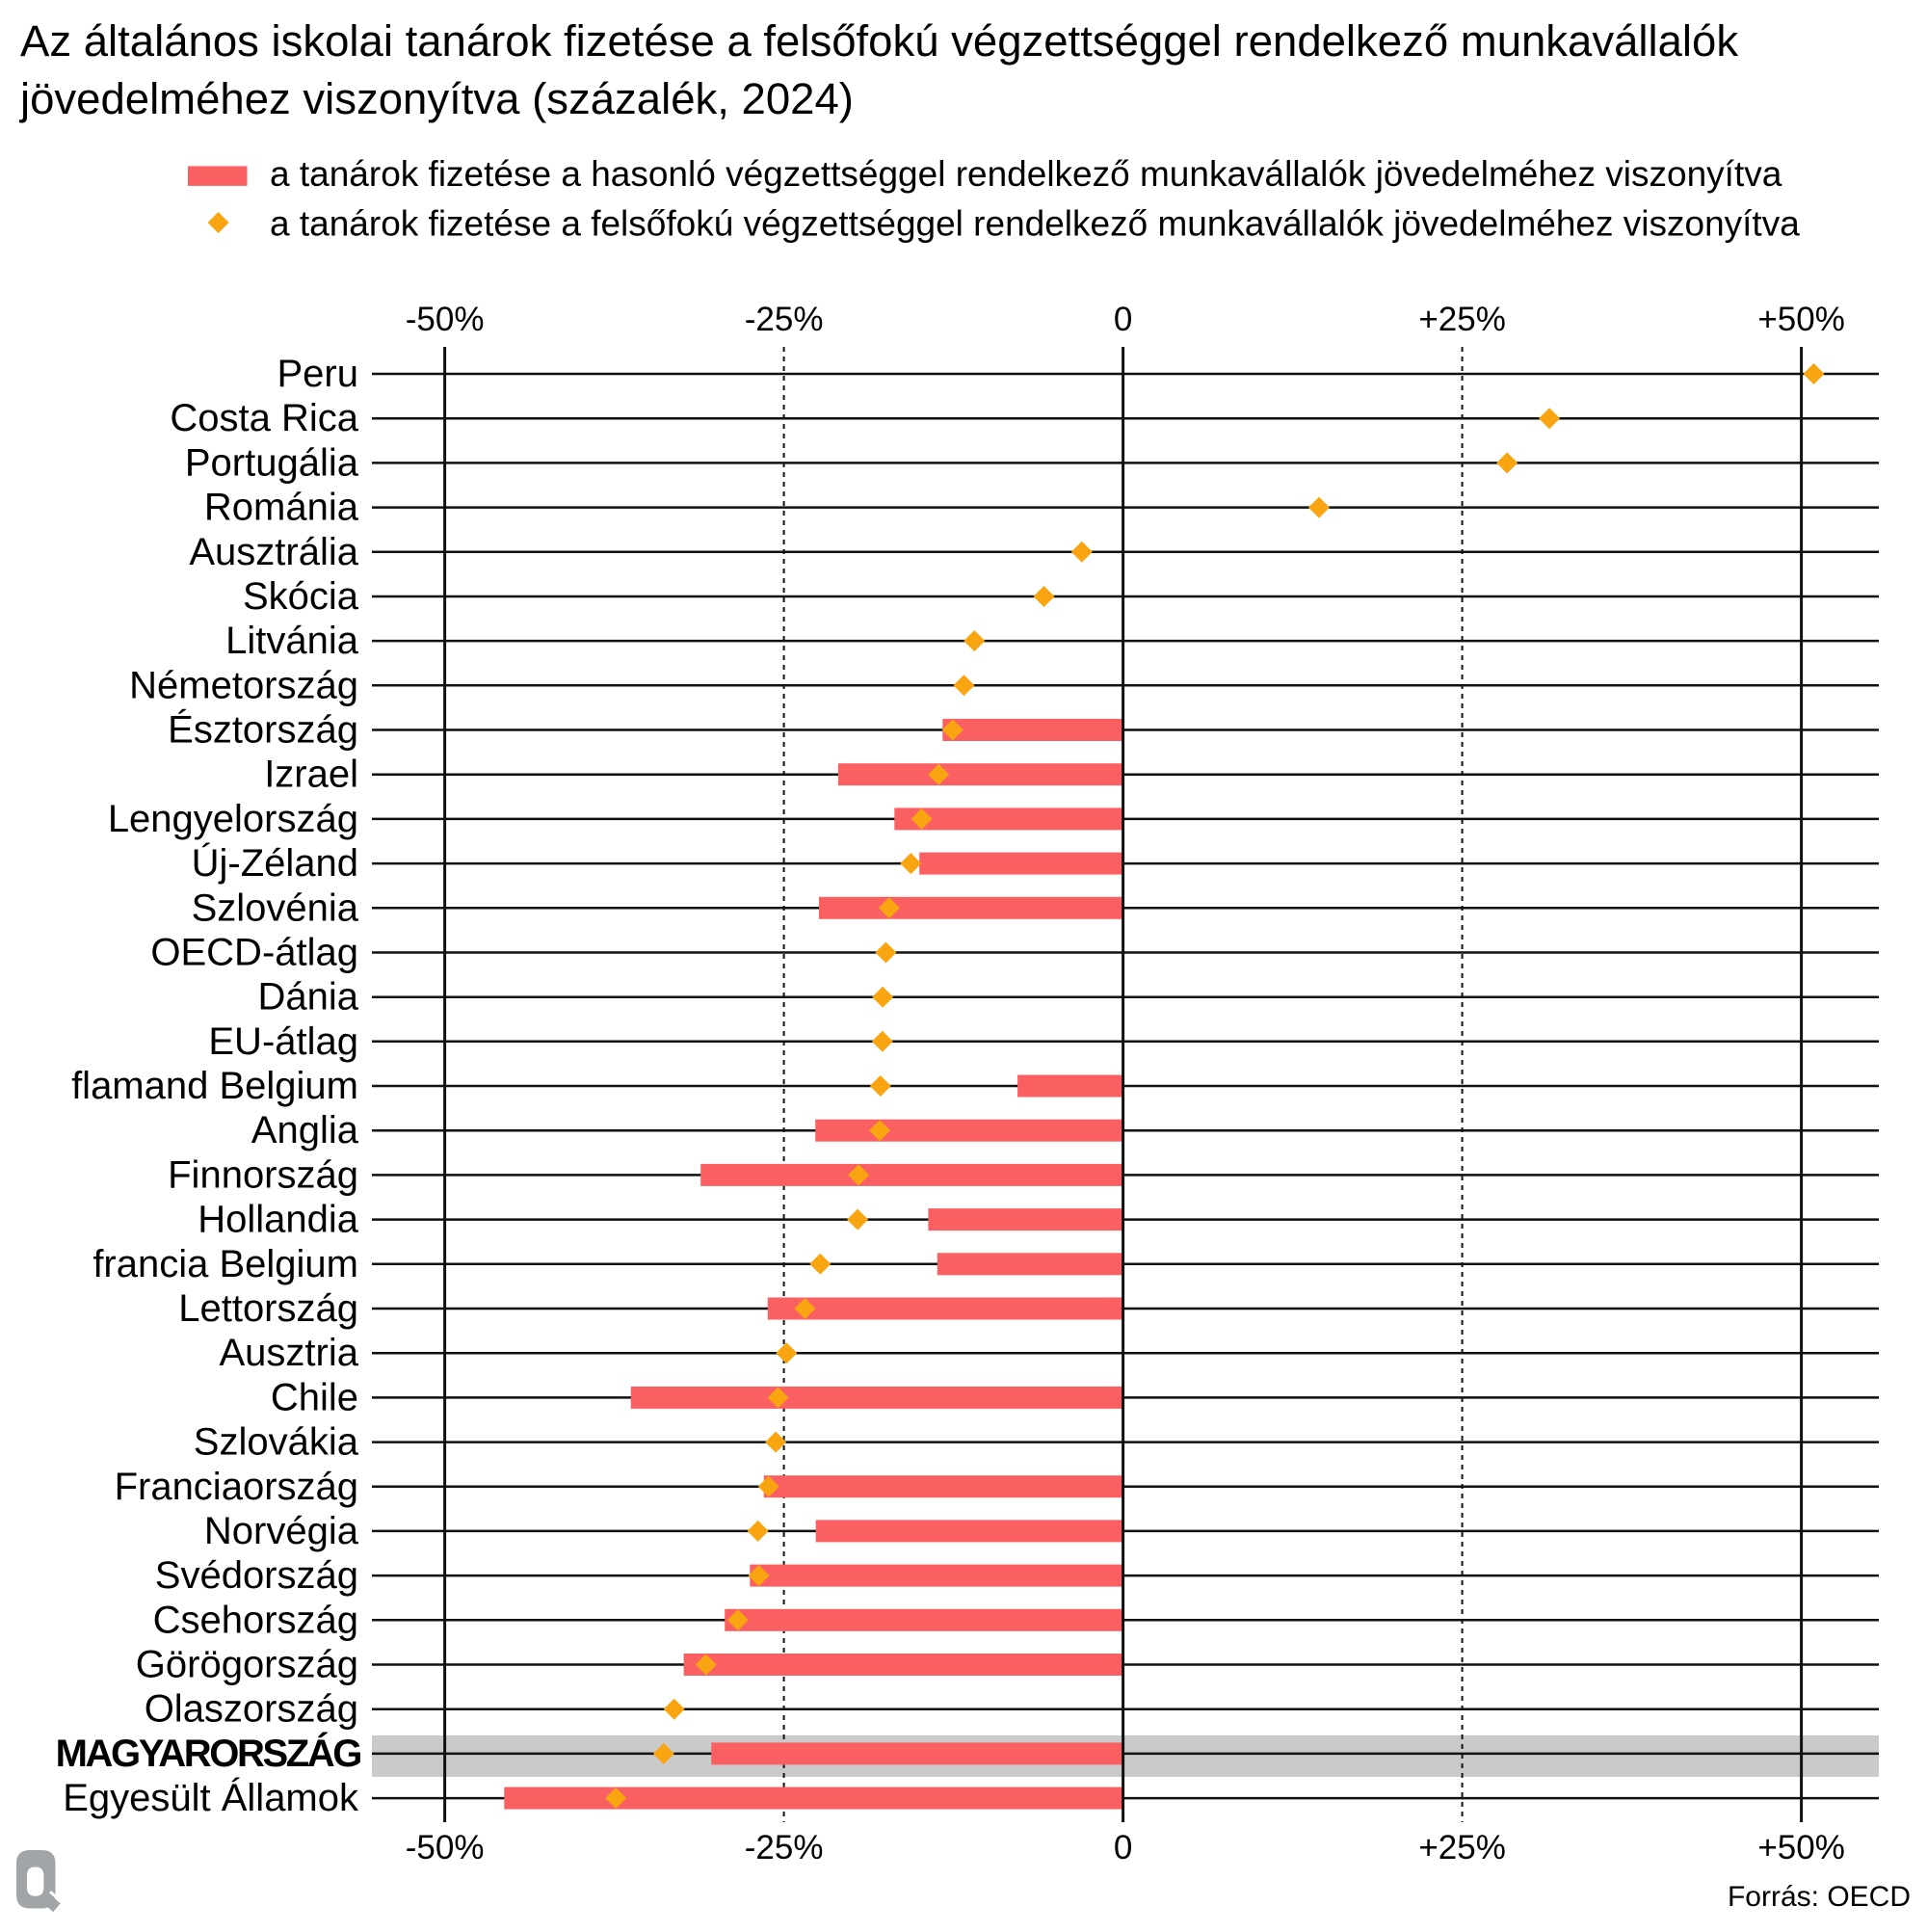  What do you see at coordinates (211, 1797) in the screenshot?
I see `svg-text: Egyesült Államok` at bounding box center [211, 1797].